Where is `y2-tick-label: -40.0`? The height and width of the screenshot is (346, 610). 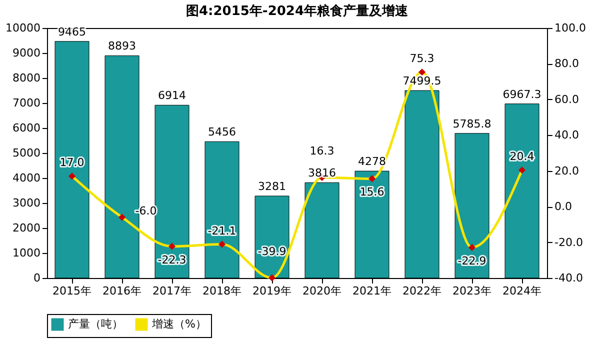
y2-tick-label: -40.0 is located at coordinates (568, 278).